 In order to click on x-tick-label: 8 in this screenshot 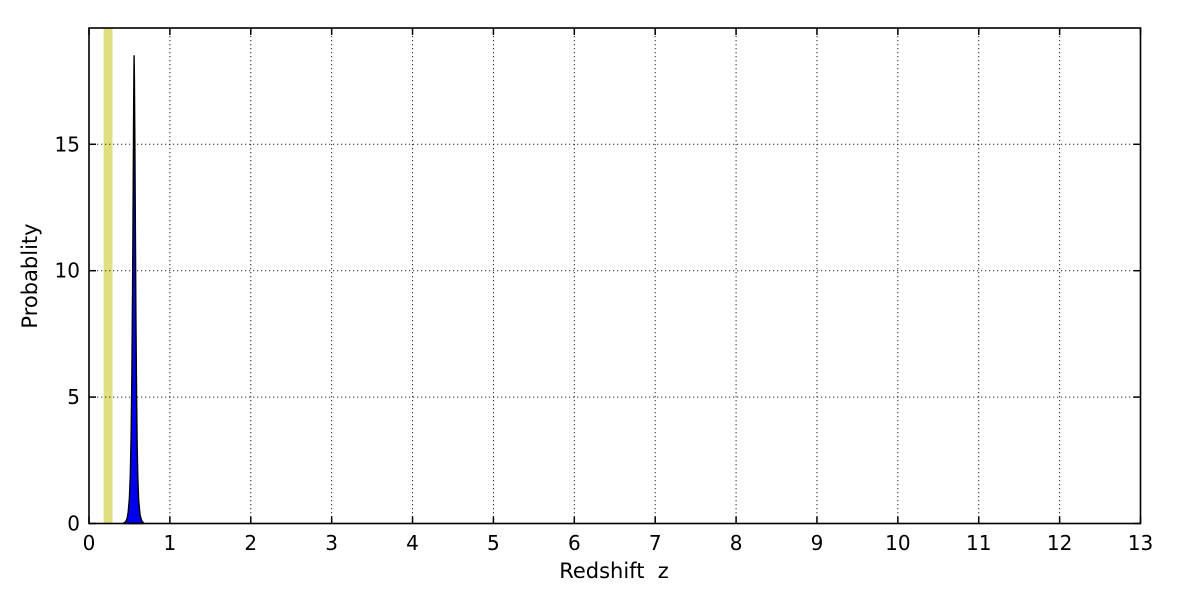, I will do `click(736, 543)`.